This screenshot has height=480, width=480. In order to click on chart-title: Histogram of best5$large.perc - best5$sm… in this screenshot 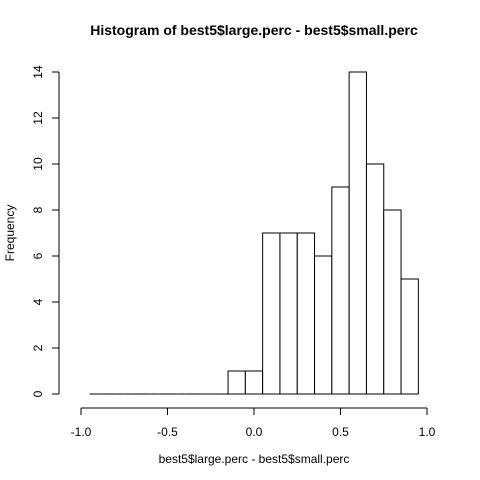, I will do `click(254, 30)`.